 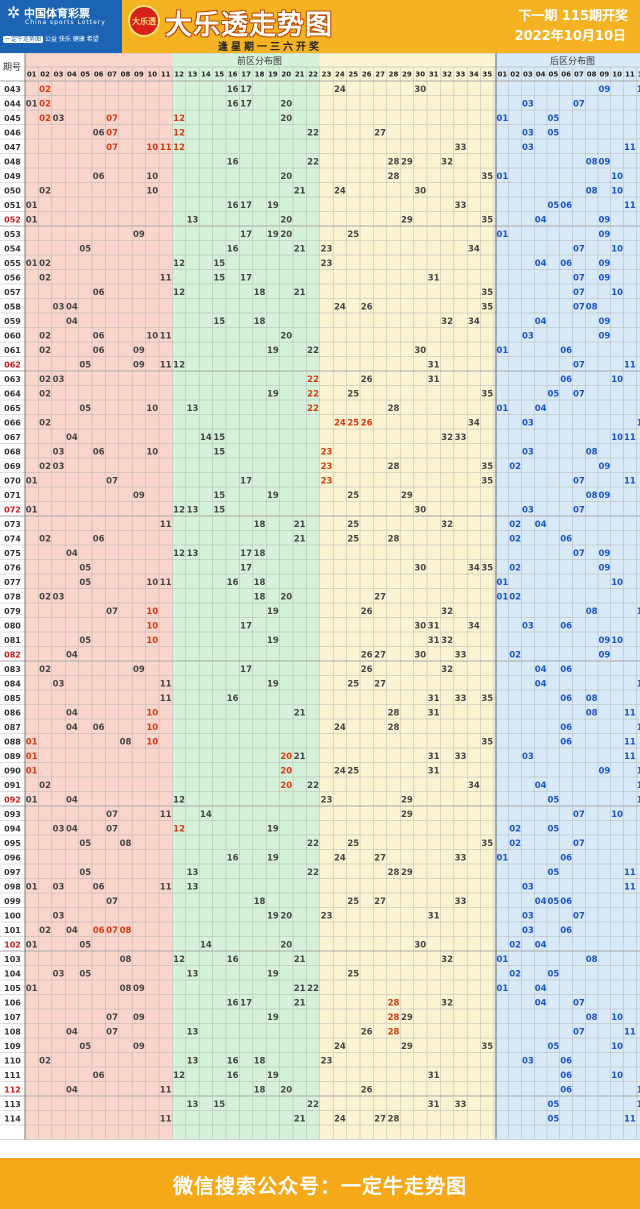 I want to click on footer-text: 微信搜索公众号：一定牛走势图, so click(x=320, y=1186).